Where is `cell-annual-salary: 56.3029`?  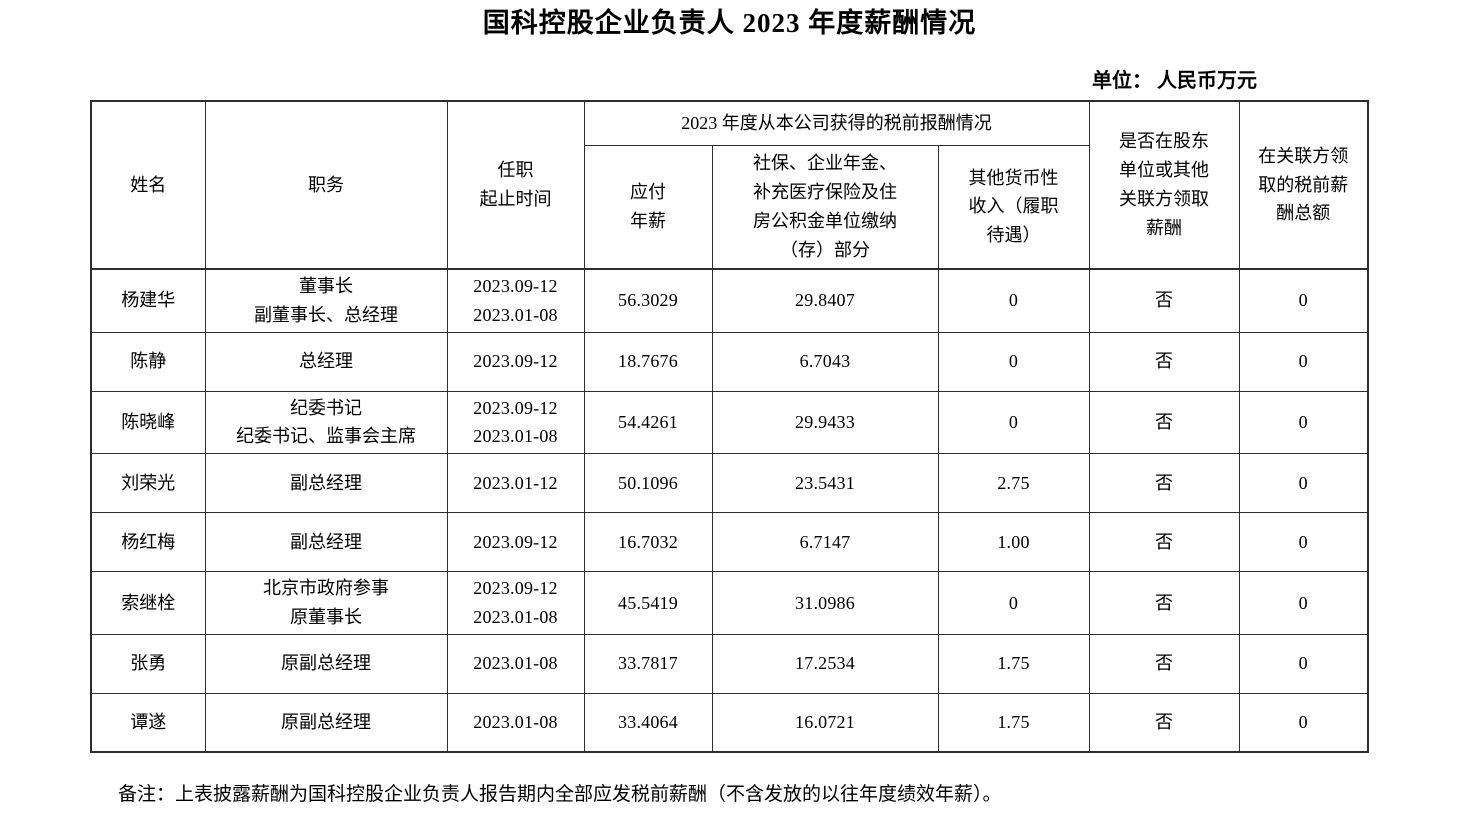 cell-annual-salary: 56.3029 is located at coordinates (648, 300).